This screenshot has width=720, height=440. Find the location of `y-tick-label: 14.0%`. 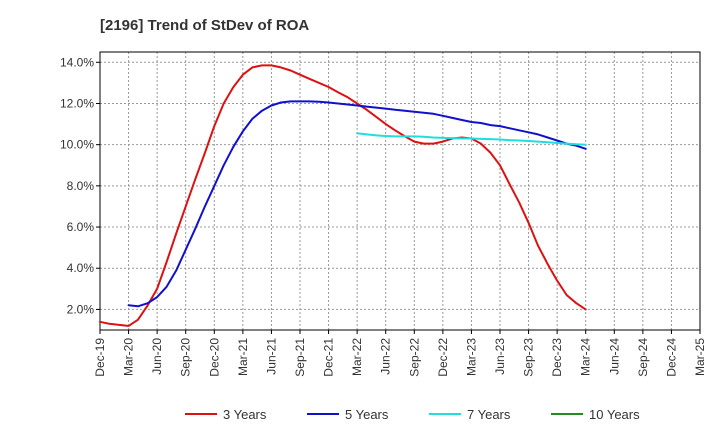

y-tick-label: 14.0% is located at coordinates (77, 62).